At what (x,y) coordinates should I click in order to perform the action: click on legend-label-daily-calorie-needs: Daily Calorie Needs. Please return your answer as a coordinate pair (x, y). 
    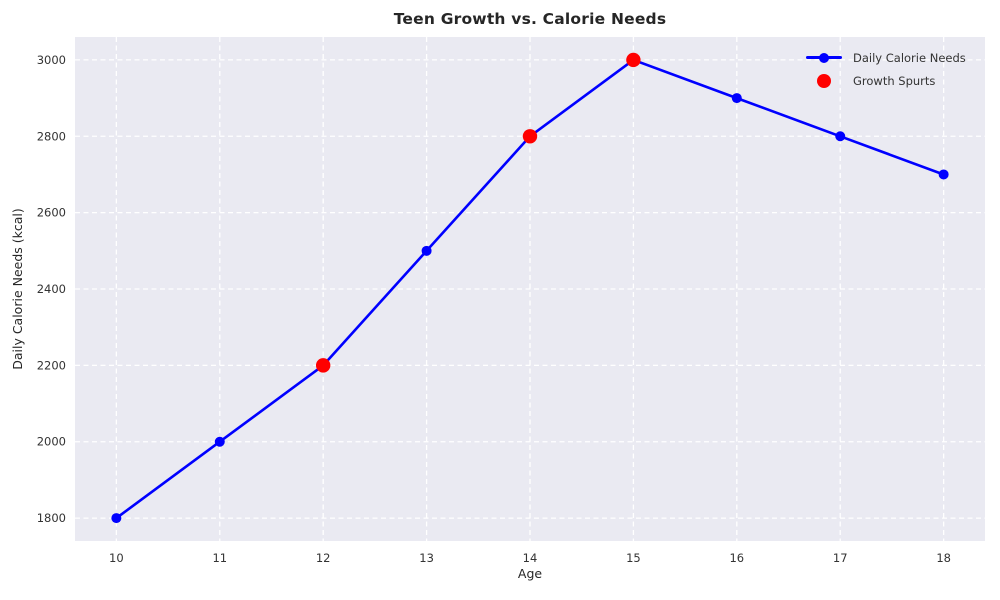
    Looking at the image, I should click on (909, 57).